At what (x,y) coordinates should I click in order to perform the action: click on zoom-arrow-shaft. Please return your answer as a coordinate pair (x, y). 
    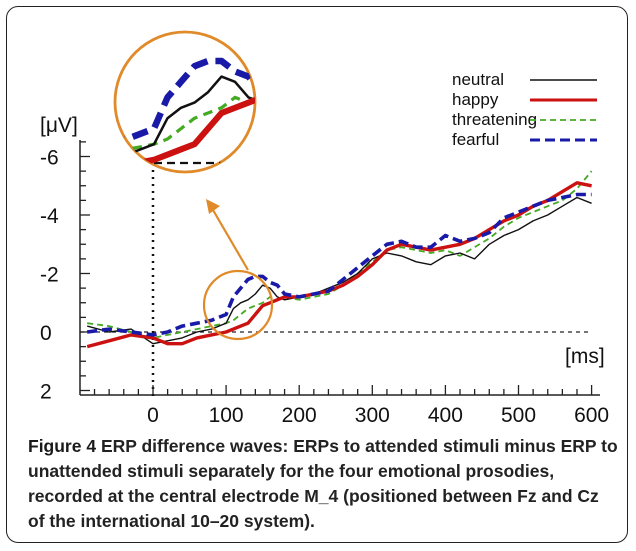
    Looking at the image, I should click on (230, 240).